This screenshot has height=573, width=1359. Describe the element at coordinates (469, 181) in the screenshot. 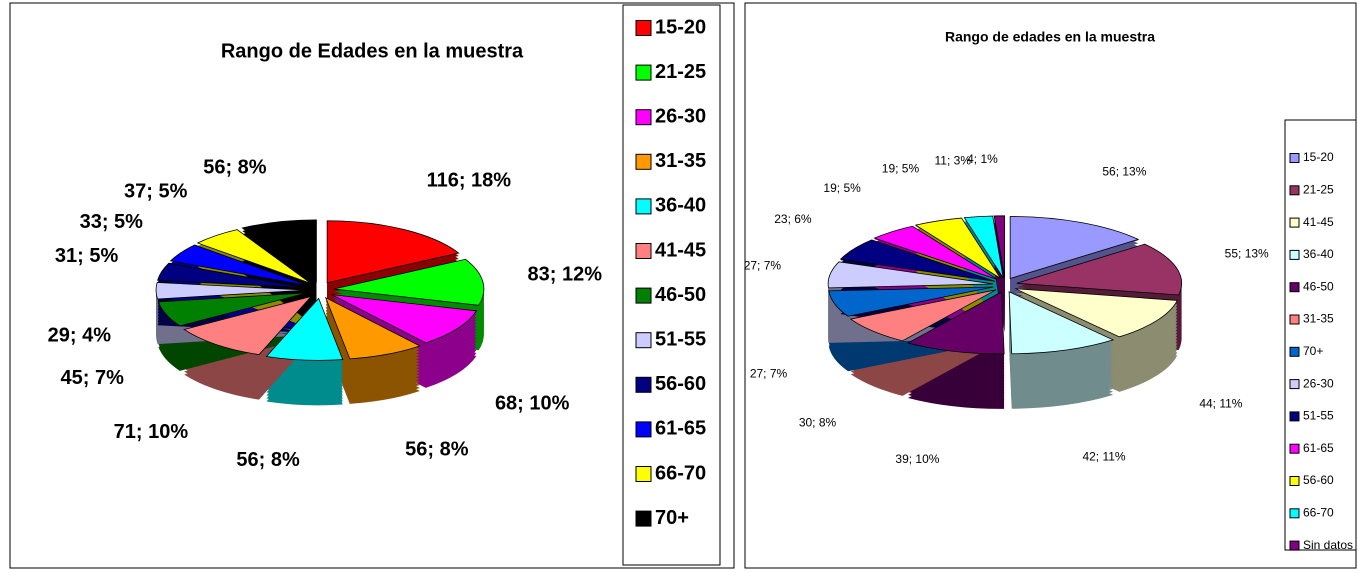

I see `data-label: 116; 18%` at that location.